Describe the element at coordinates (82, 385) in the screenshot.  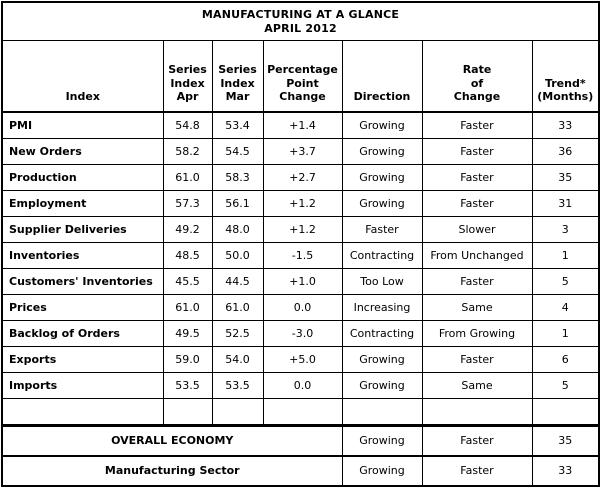
I see `index-name-cell: Imports` at that location.